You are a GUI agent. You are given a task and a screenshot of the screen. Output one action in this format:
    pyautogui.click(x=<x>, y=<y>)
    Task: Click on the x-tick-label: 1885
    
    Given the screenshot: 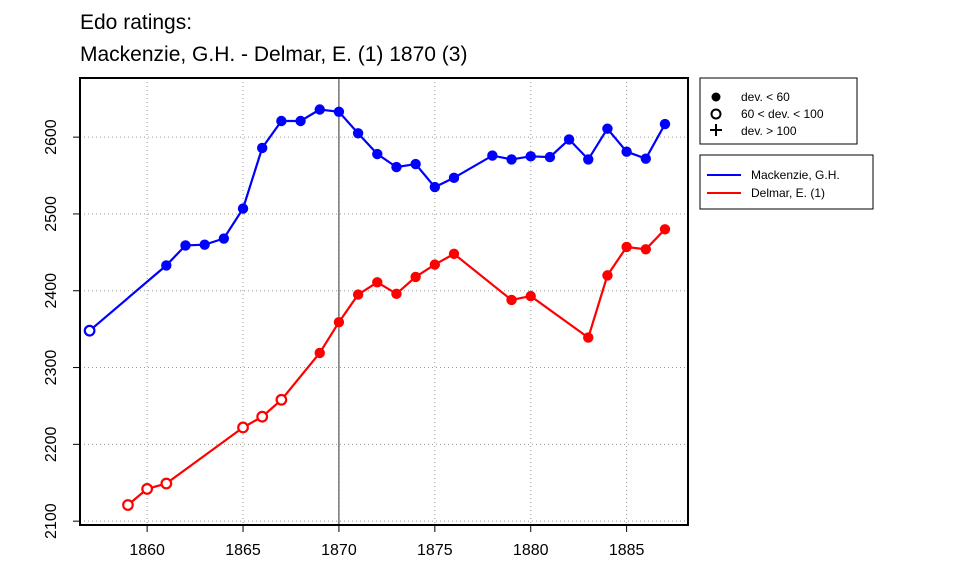 What is the action you would take?
    pyautogui.click(x=627, y=550)
    